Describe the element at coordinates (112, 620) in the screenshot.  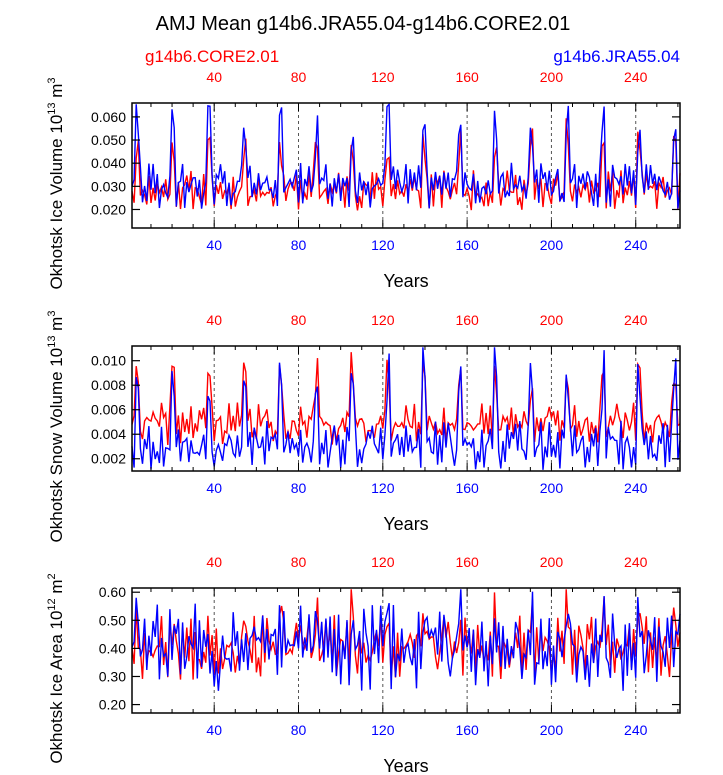
I see `ytick-label: 0.50` at that location.